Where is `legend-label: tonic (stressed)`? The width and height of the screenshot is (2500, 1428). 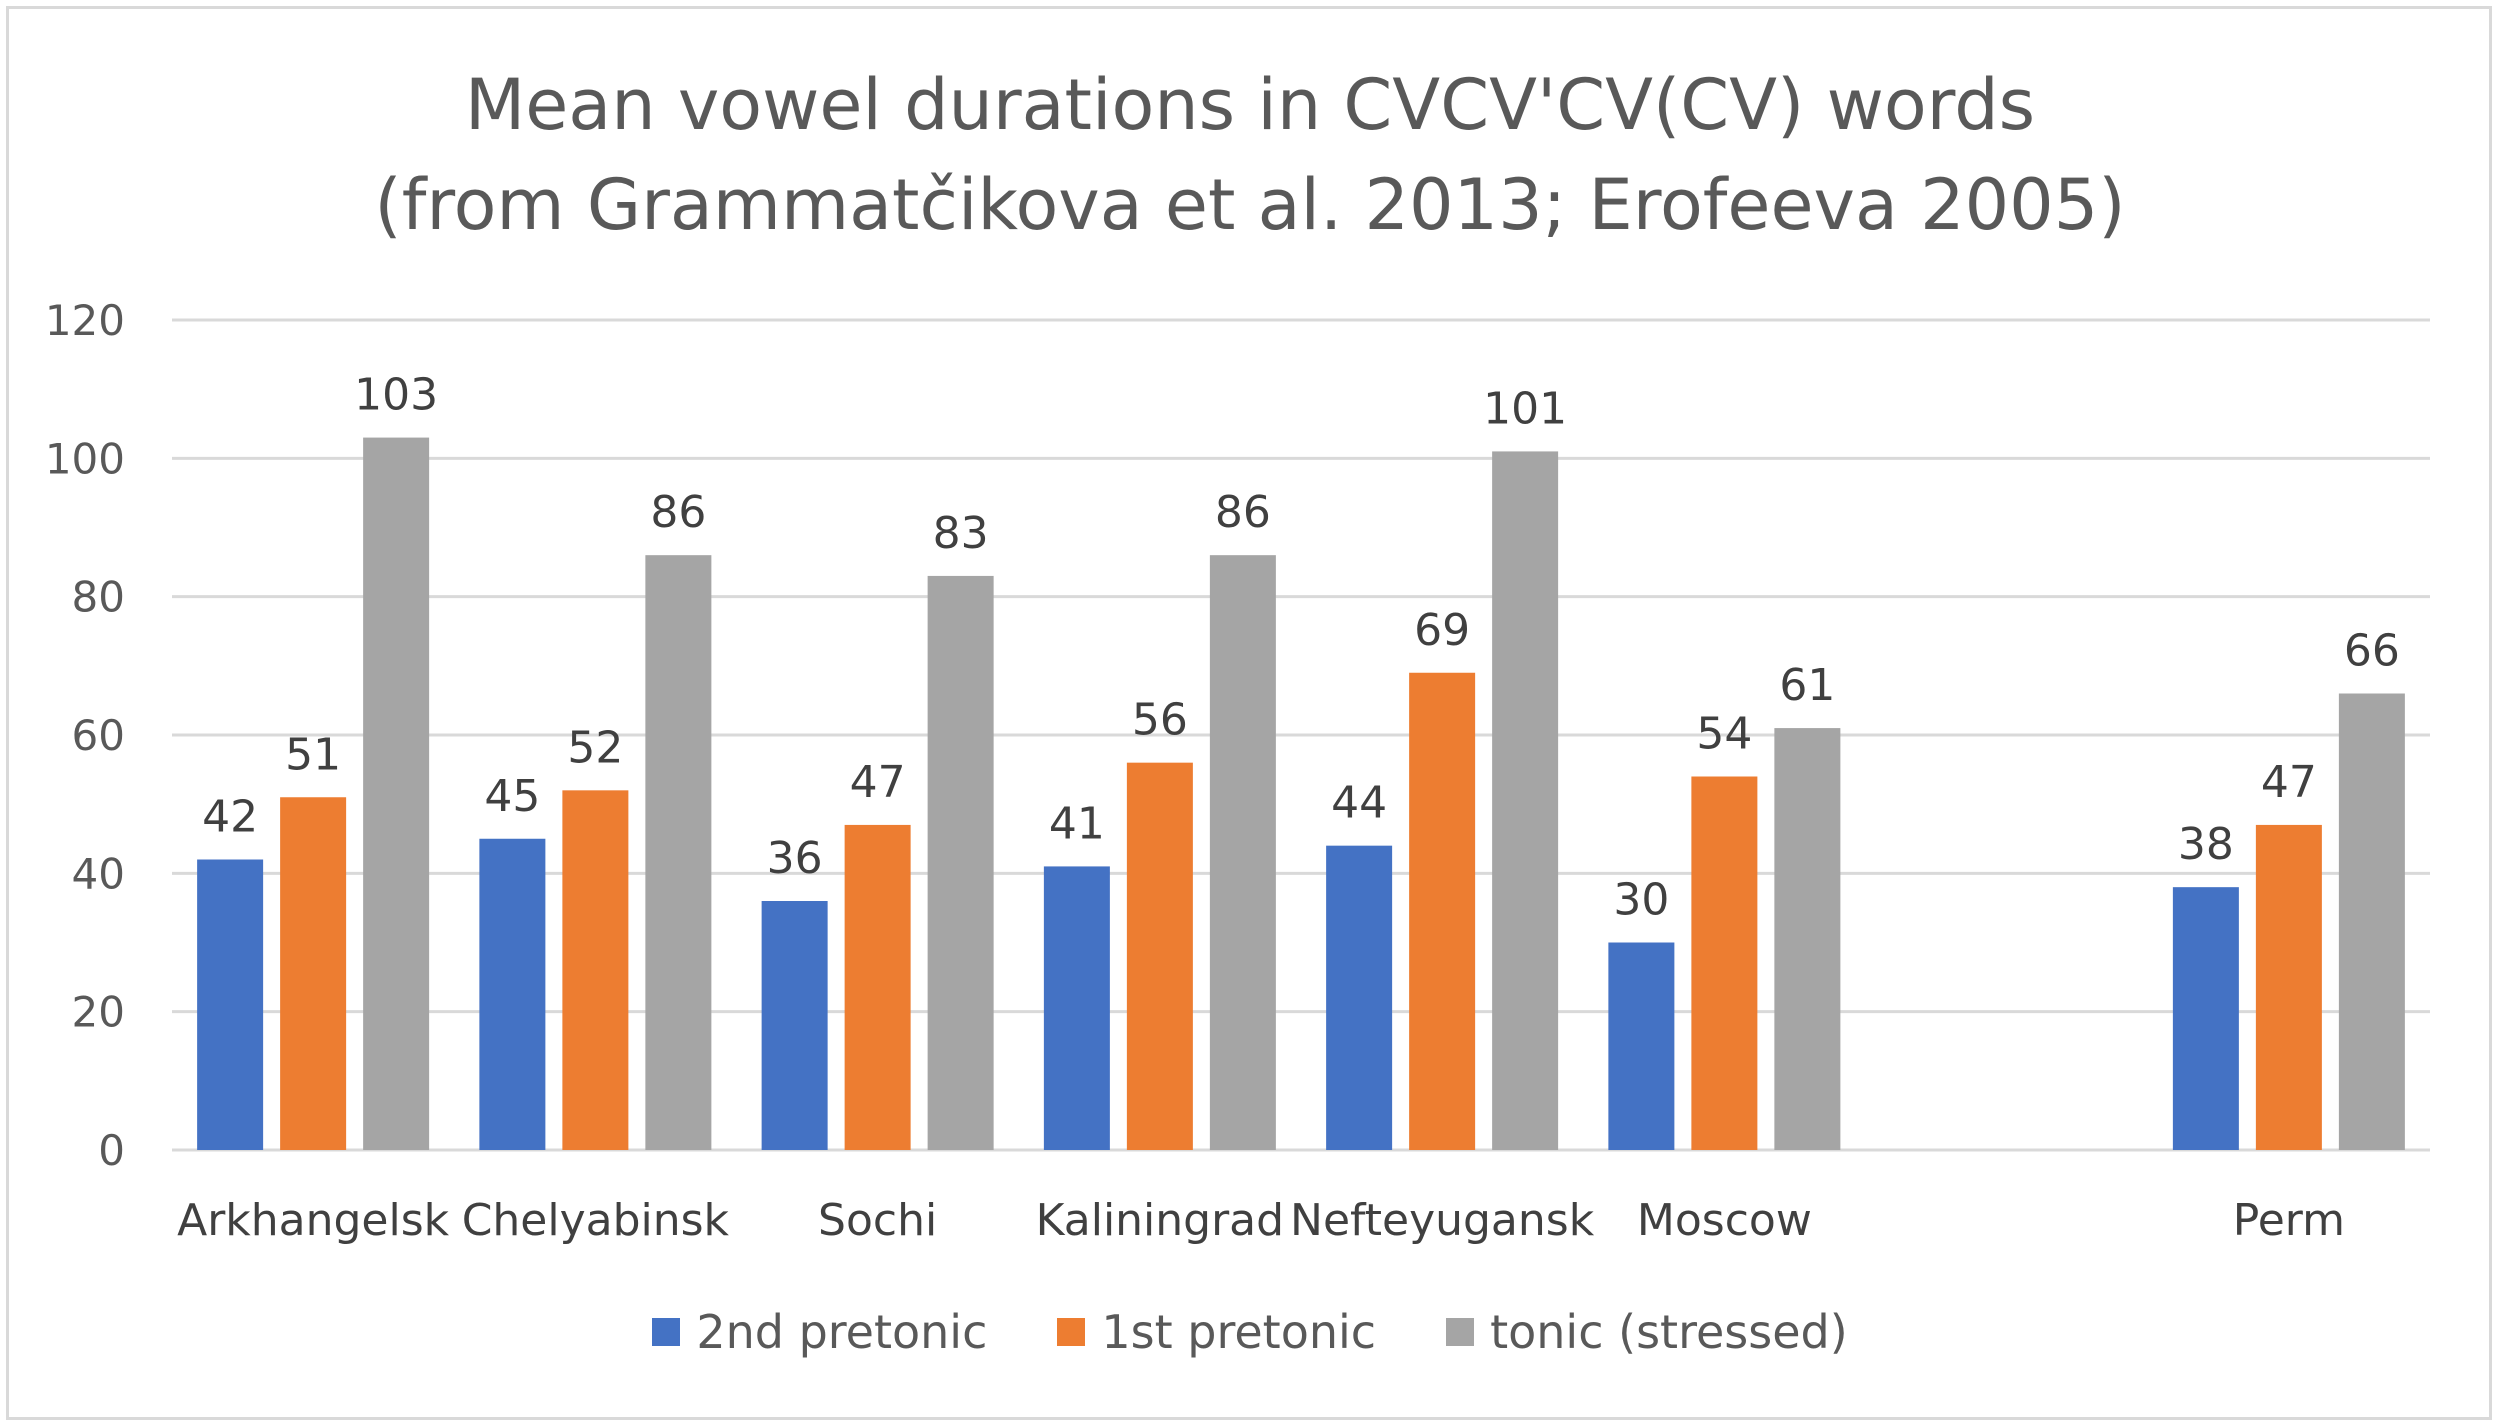 legend-label: tonic (stressed) is located at coordinates (1669, 1332).